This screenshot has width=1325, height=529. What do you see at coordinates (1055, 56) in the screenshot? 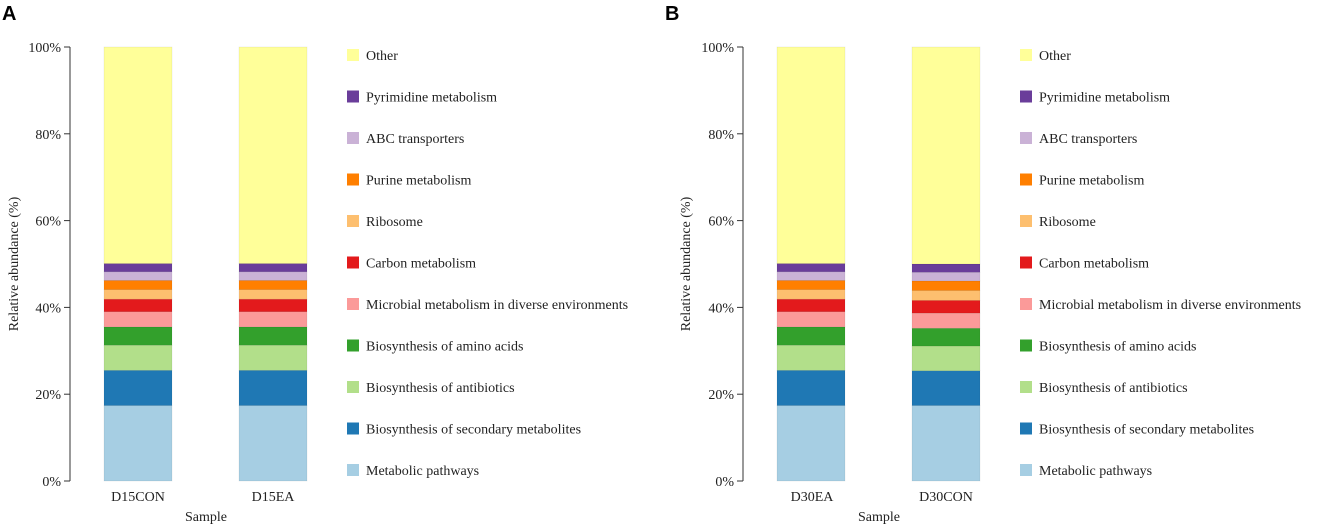
I see `panel-b-legend-label: Other` at bounding box center [1055, 56].